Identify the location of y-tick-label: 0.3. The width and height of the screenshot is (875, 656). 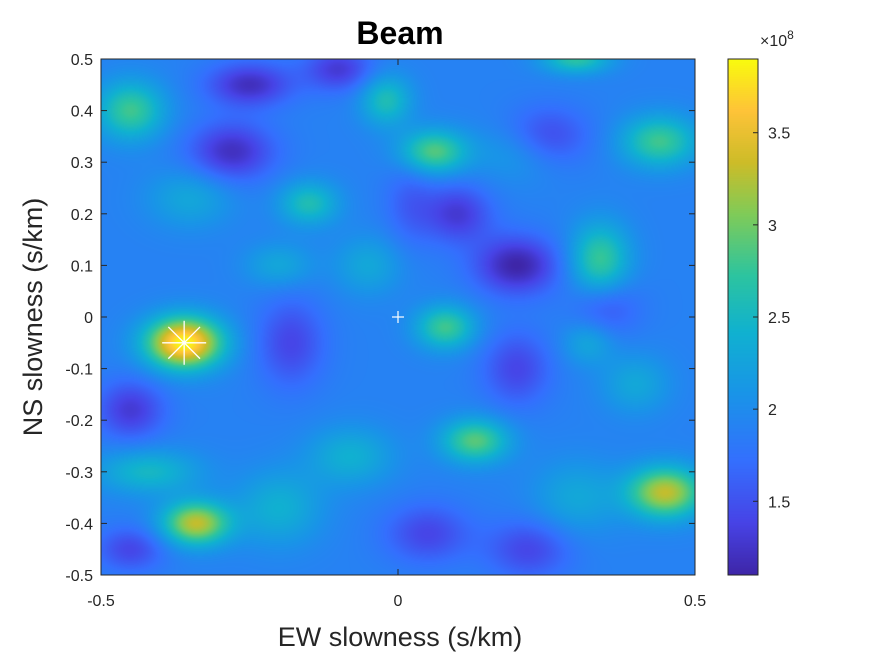
(82, 163).